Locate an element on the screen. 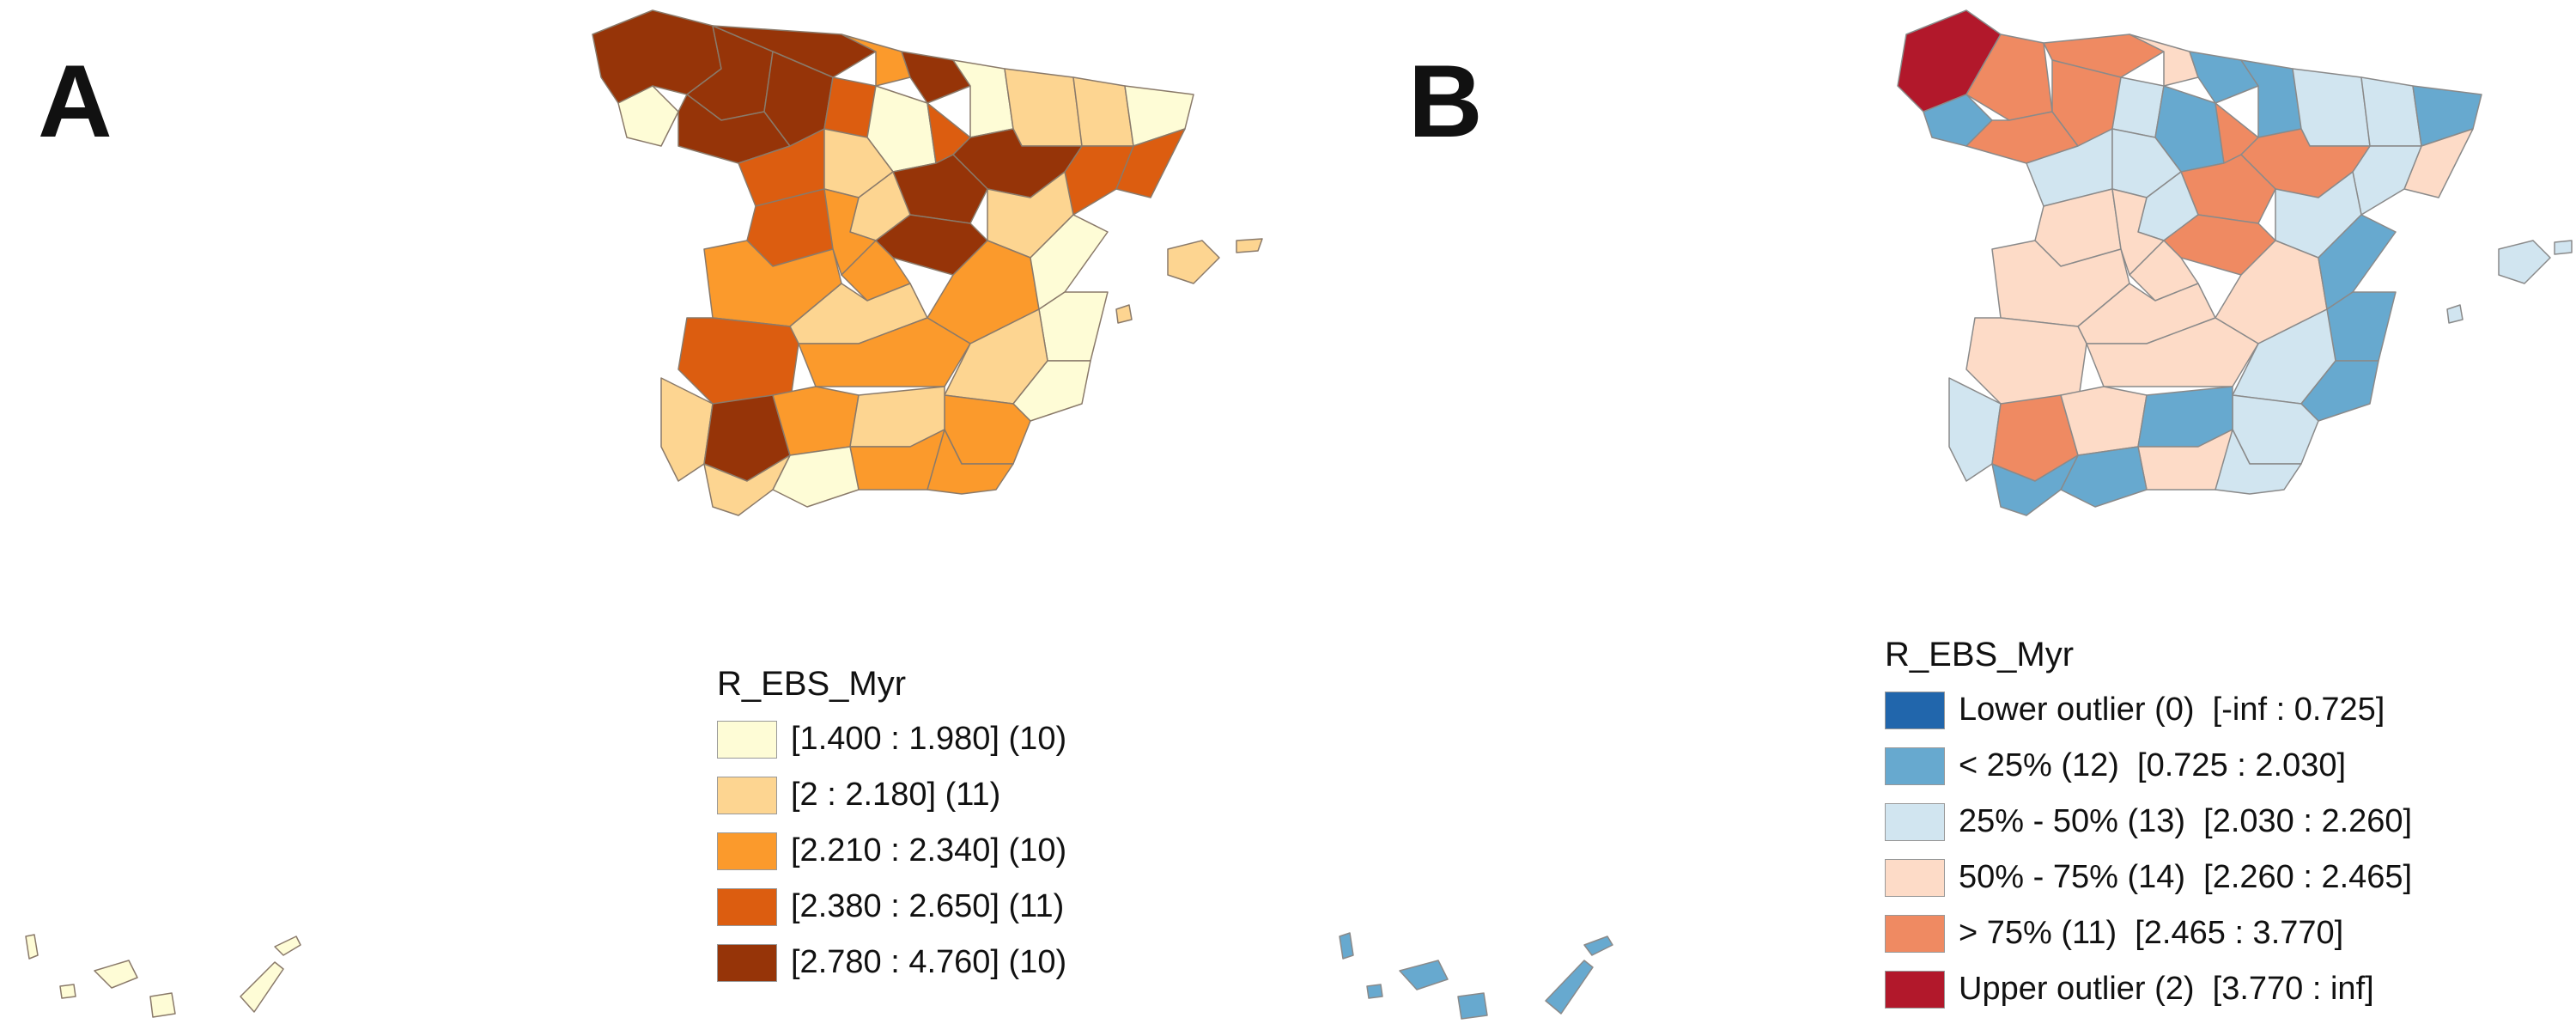 This screenshot has width=2576, height=1030. legend-item: 50% - 75% (14) [2.260 : 2.465] is located at coordinates (2148, 878).